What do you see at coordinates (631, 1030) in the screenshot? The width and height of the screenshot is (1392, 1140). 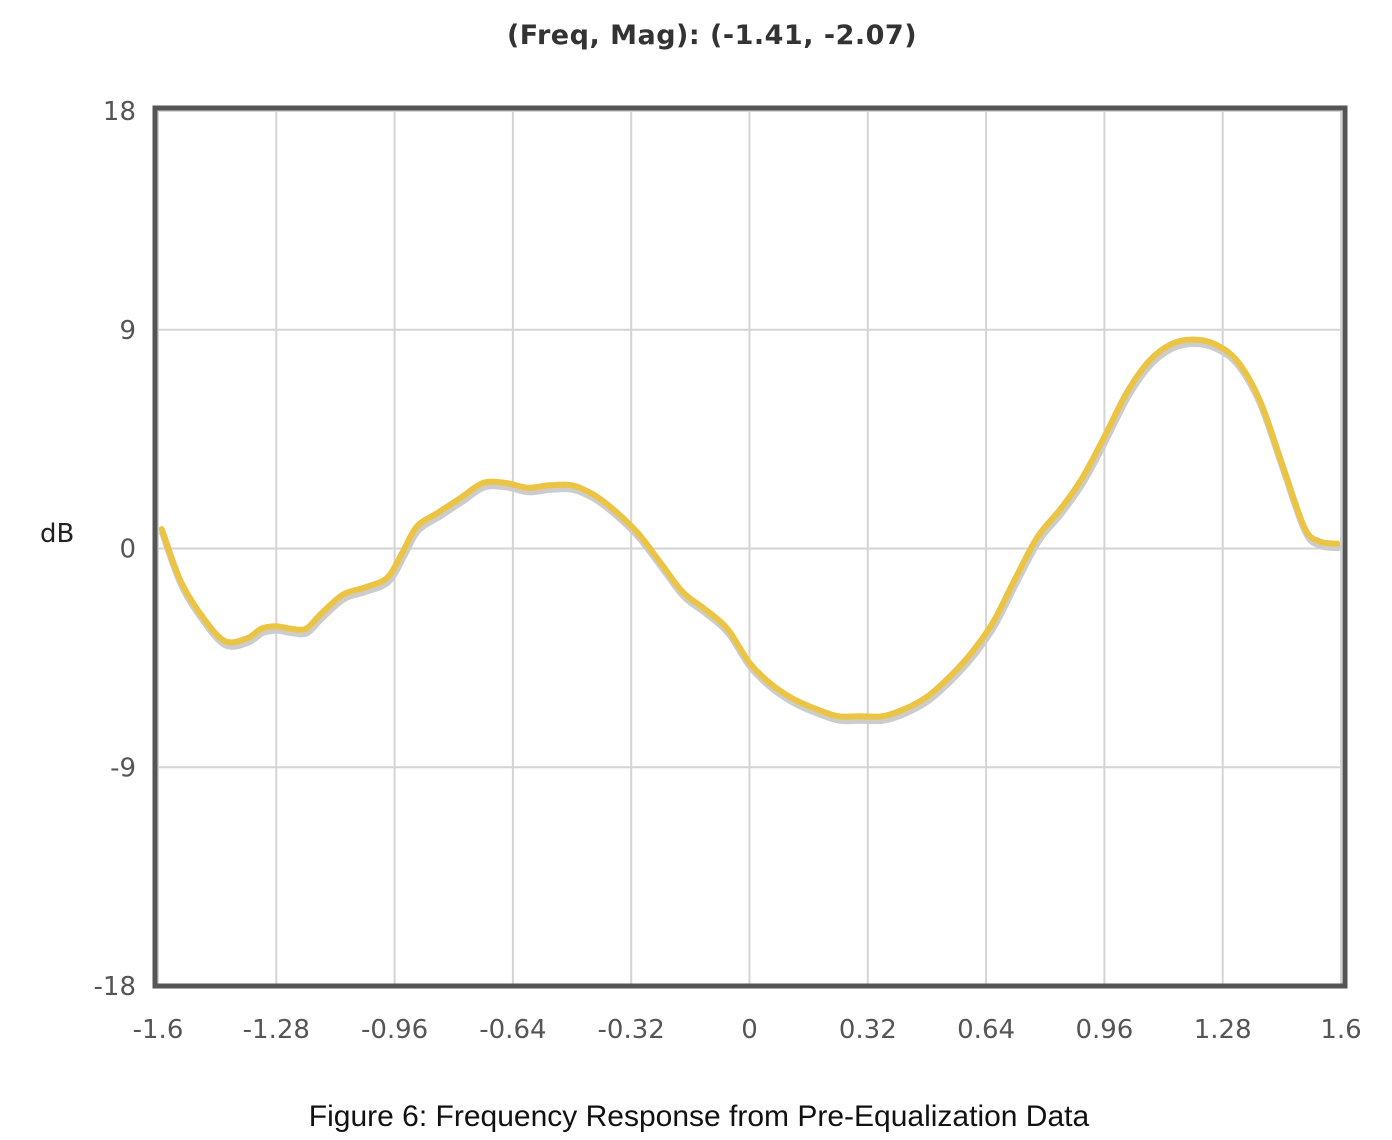 I see `x-tick-label: -0.32` at bounding box center [631, 1030].